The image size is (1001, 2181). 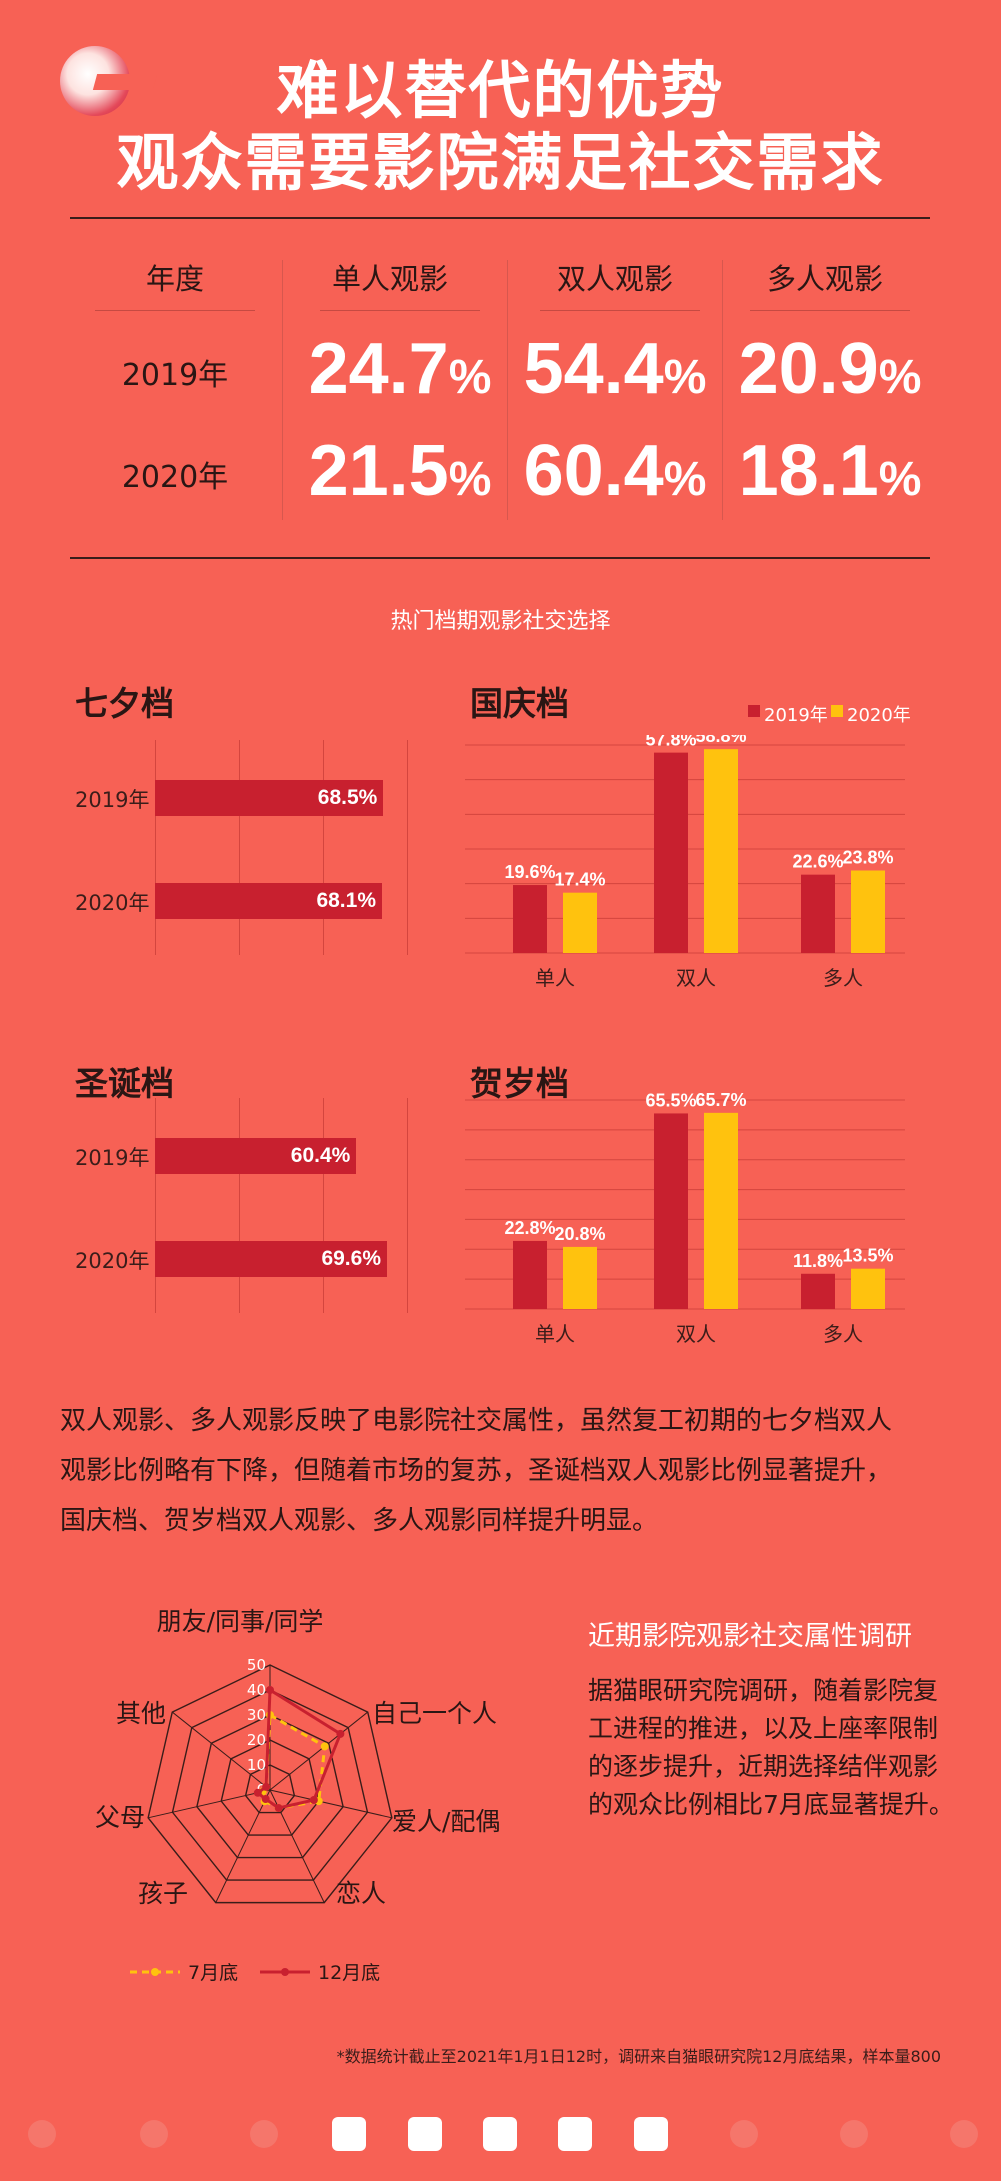 I want to click on pct-2019-double: 54.4%, so click(x=615, y=369).